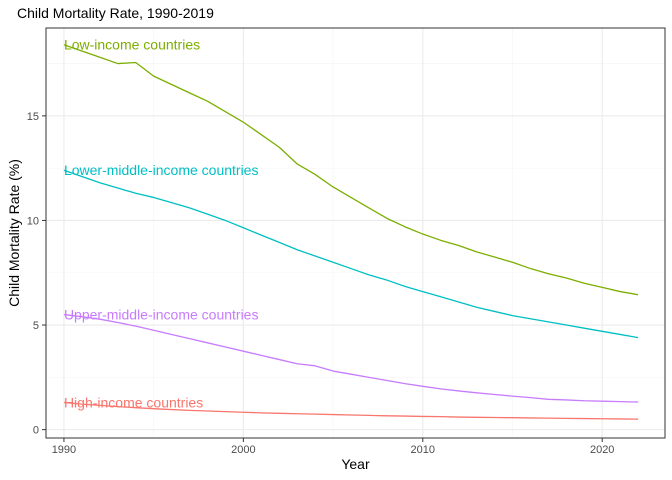  I want to click on series-label: High-income countries, so click(133, 402).